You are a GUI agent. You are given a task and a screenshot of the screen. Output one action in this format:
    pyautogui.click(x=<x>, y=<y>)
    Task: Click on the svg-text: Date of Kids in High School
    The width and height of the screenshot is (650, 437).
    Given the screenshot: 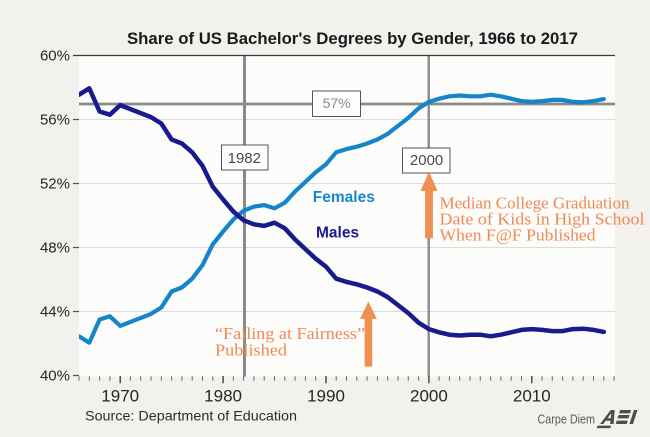 What is the action you would take?
    pyautogui.click(x=542, y=219)
    